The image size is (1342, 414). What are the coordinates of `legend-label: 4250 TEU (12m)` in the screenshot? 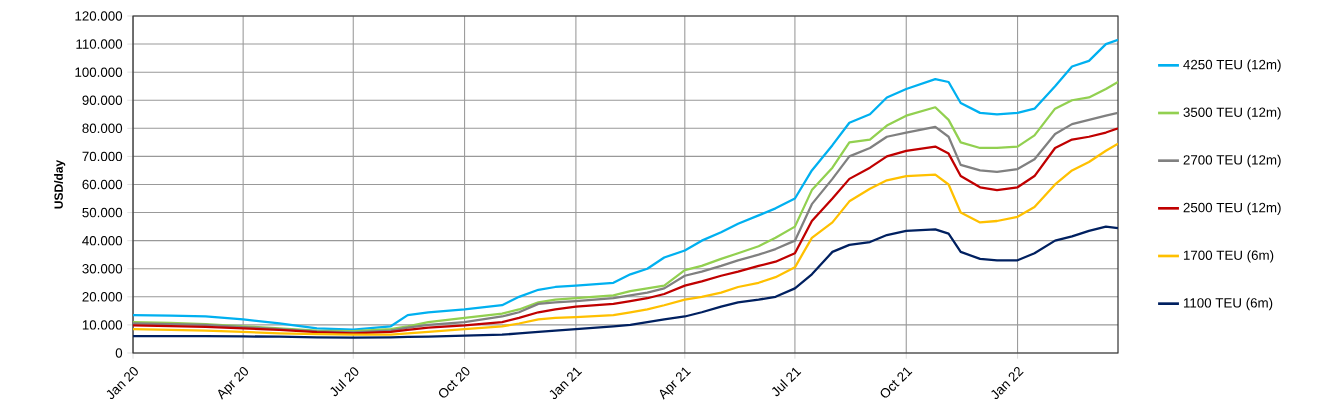 It's located at (1232, 65).